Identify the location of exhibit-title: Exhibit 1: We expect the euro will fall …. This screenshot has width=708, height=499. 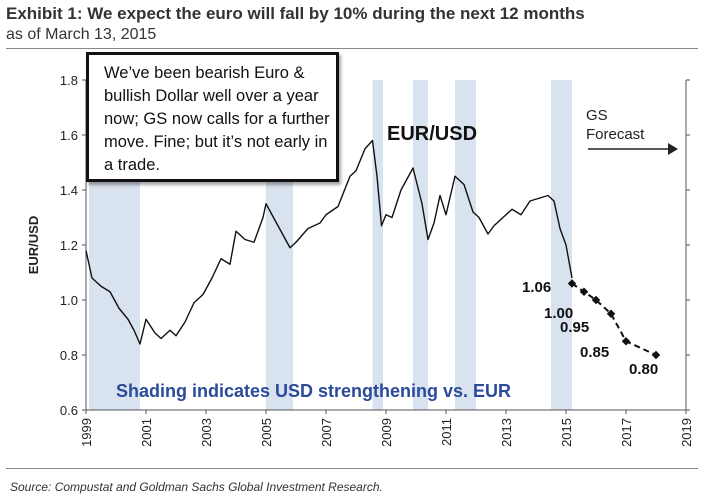
(295, 13).